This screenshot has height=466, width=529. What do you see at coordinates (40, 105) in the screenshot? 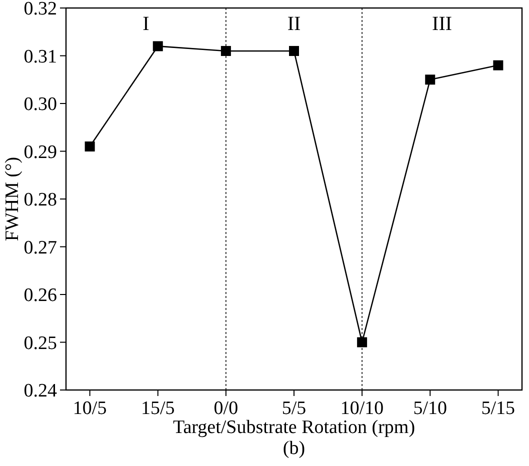
I see `y-tick-label: 0.30` at bounding box center [40, 105].